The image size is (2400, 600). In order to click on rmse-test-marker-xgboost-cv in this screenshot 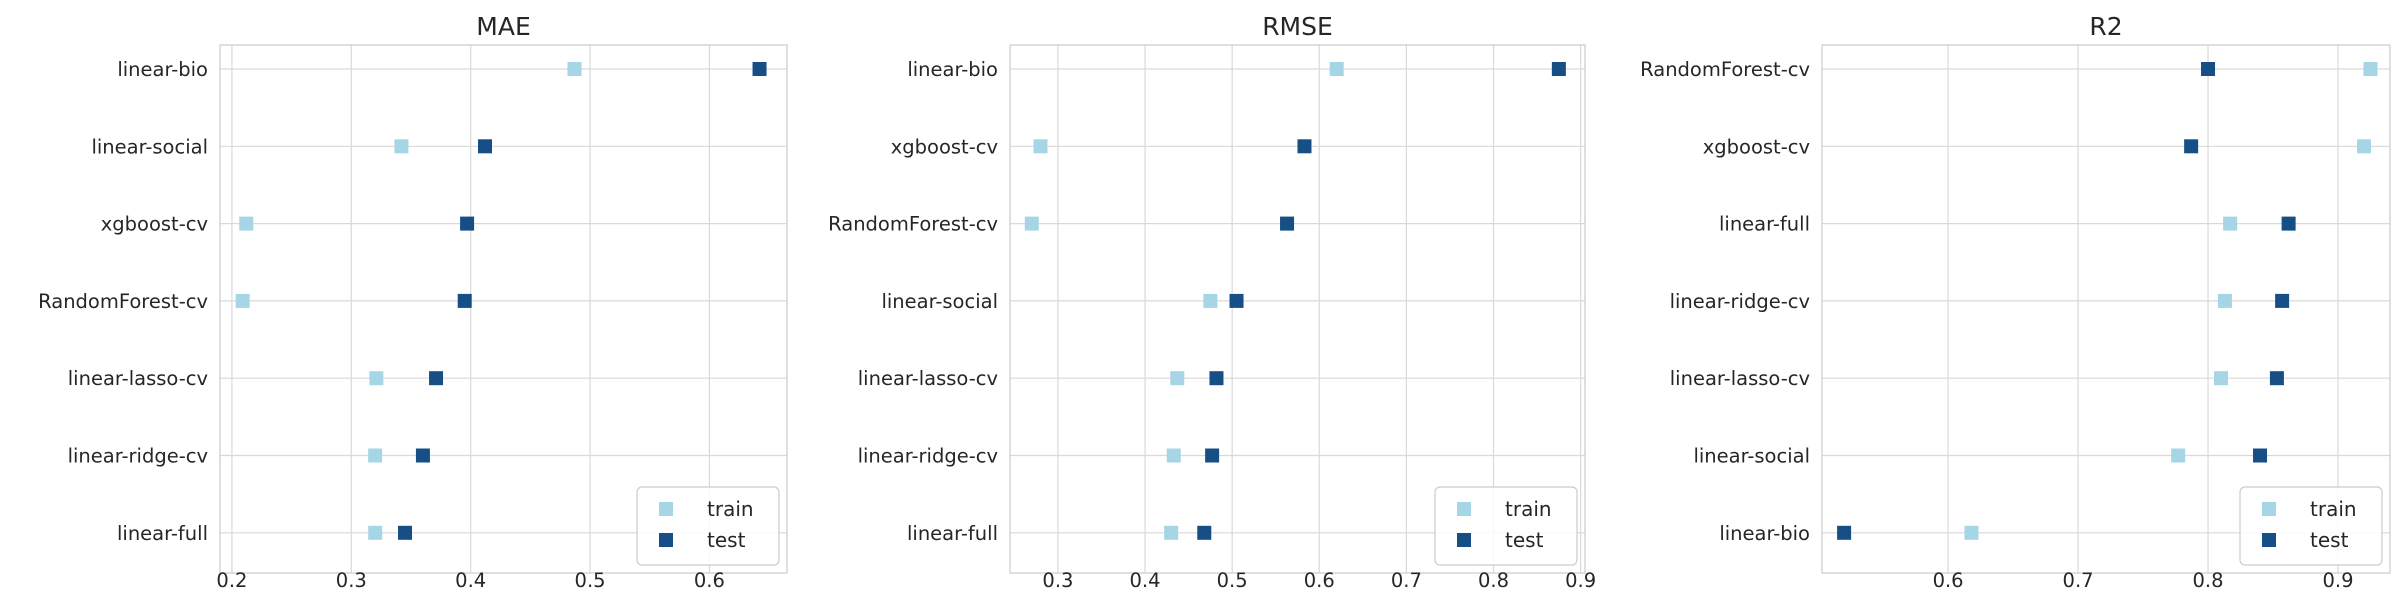, I will do `click(1304, 146)`.